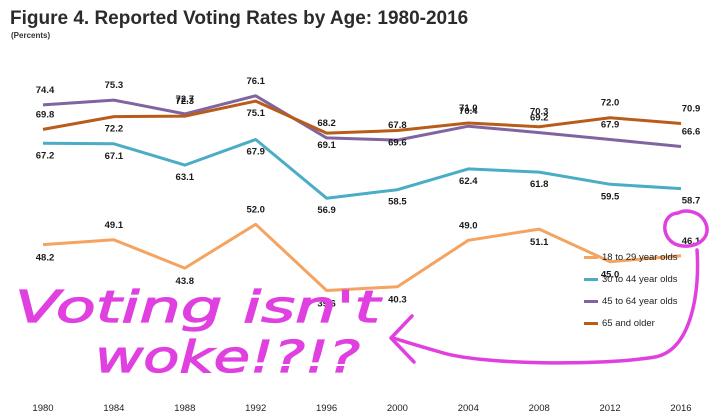 The height and width of the screenshot is (418, 725). I want to click on data-label-18-to-29-year-olds-1988: 43.8, so click(185, 281).